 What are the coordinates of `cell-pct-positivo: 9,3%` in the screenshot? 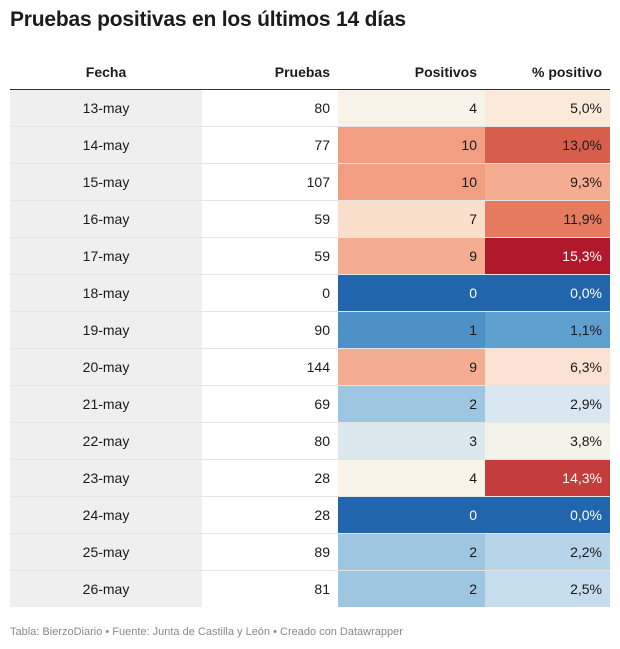 It's located at (547, 182).